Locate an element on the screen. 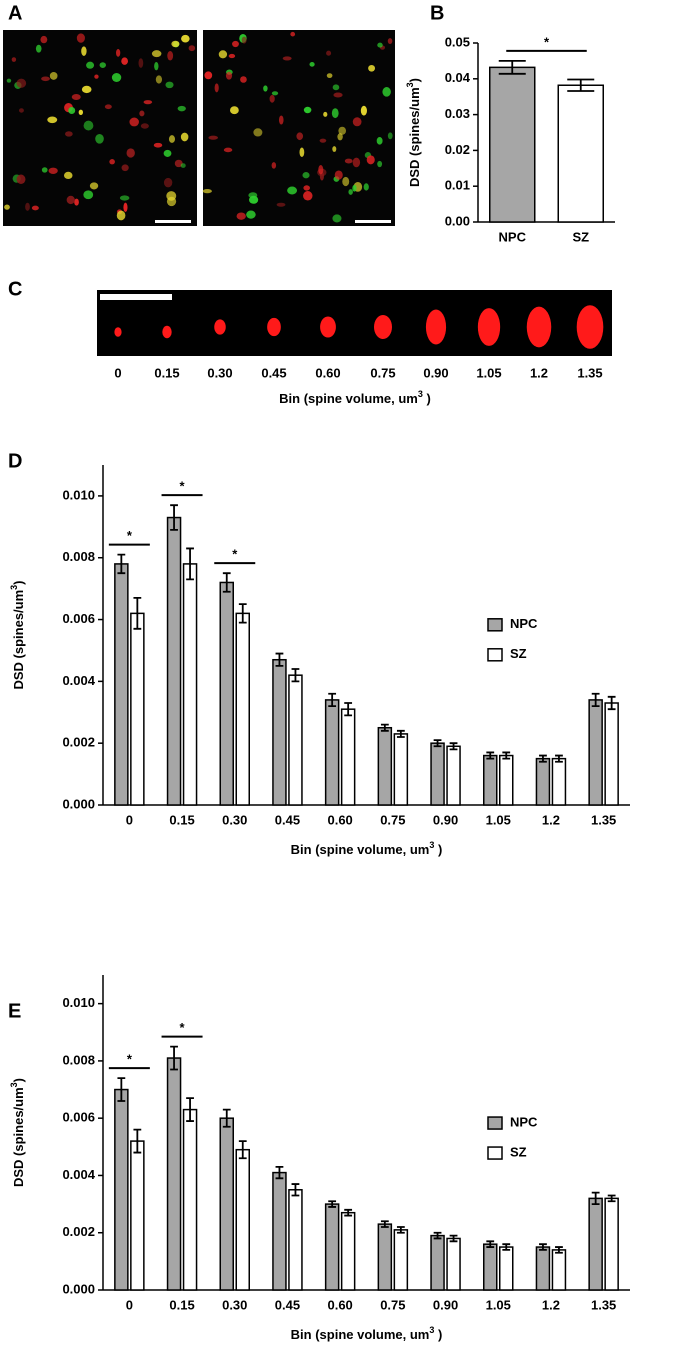  x-tick-label: 0 is located at coordinates (129, 819).